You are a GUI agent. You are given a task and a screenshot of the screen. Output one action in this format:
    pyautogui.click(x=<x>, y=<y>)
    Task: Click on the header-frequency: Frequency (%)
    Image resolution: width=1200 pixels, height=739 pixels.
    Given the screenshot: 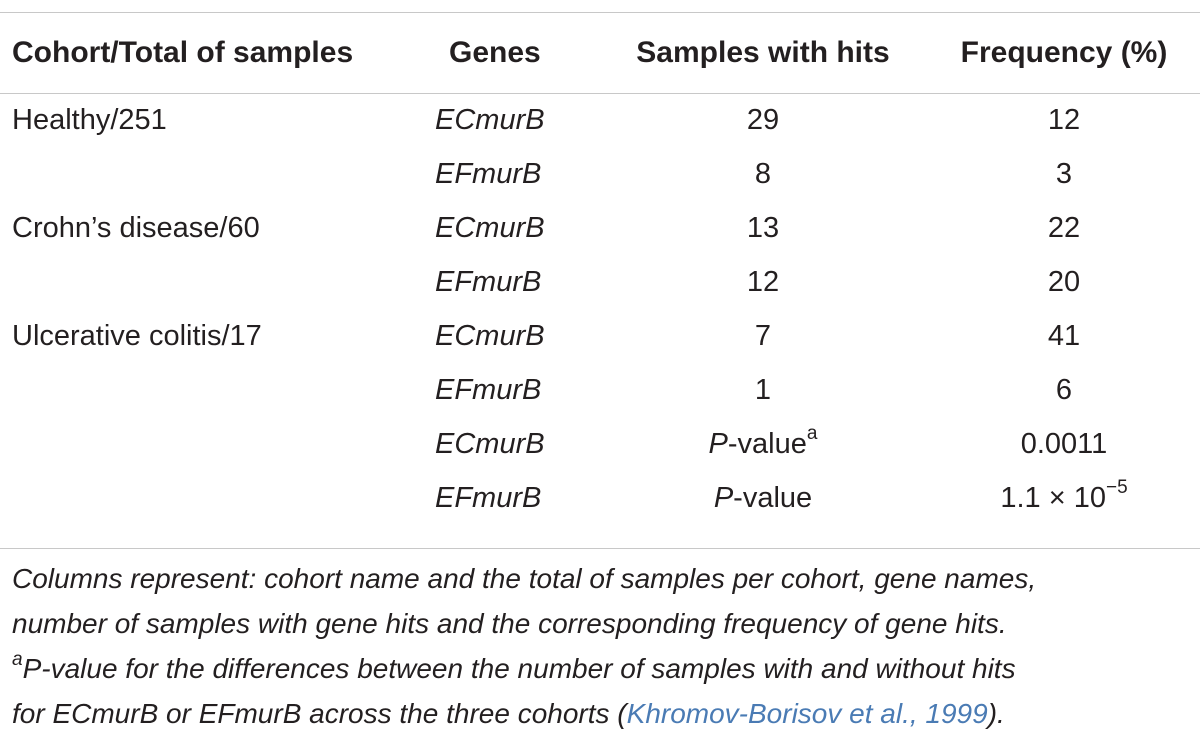 What is the action you would take?
    pyautogui.click(x=1064, y=52)
    